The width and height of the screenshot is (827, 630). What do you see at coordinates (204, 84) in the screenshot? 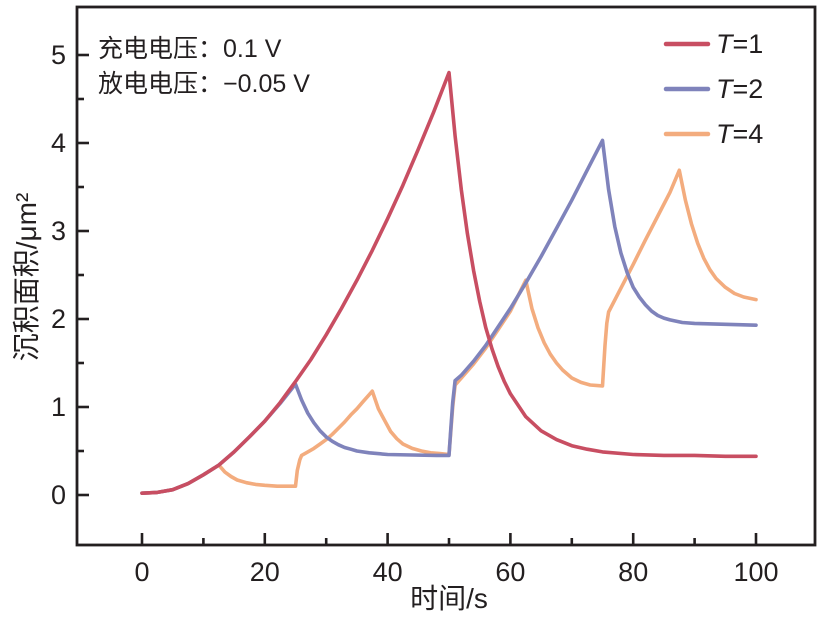
I see `annotation-discharge-voltage: 放电电压：−0.05 V` at bounding box center [204, 84].